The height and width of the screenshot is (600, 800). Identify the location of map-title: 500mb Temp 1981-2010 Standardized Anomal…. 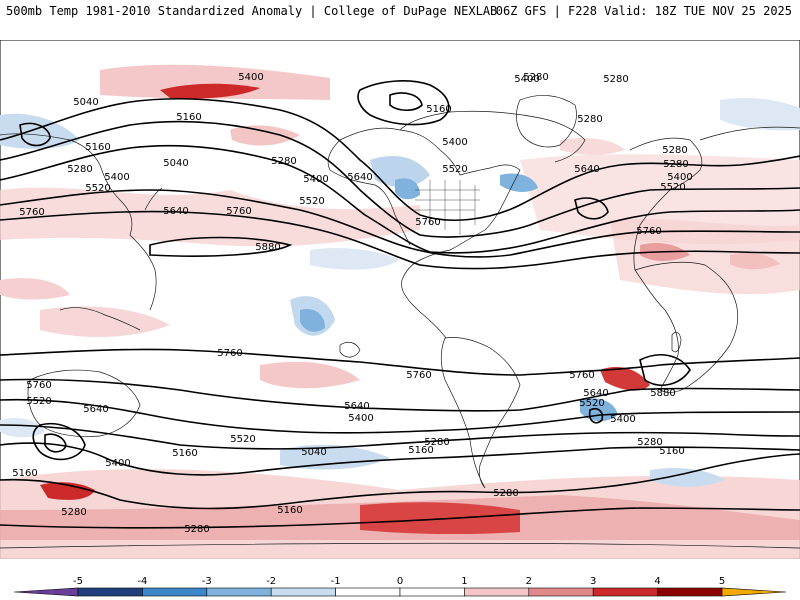
(252, 11).